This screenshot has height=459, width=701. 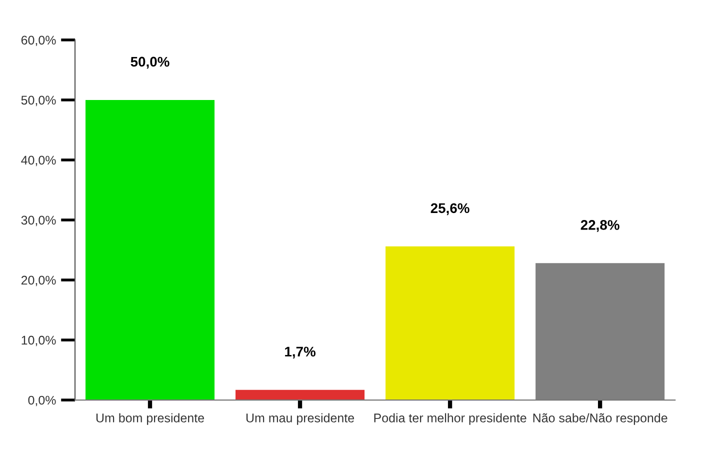 I want to click on y-tick-label: 50,0%, so click(x=38, y=101).